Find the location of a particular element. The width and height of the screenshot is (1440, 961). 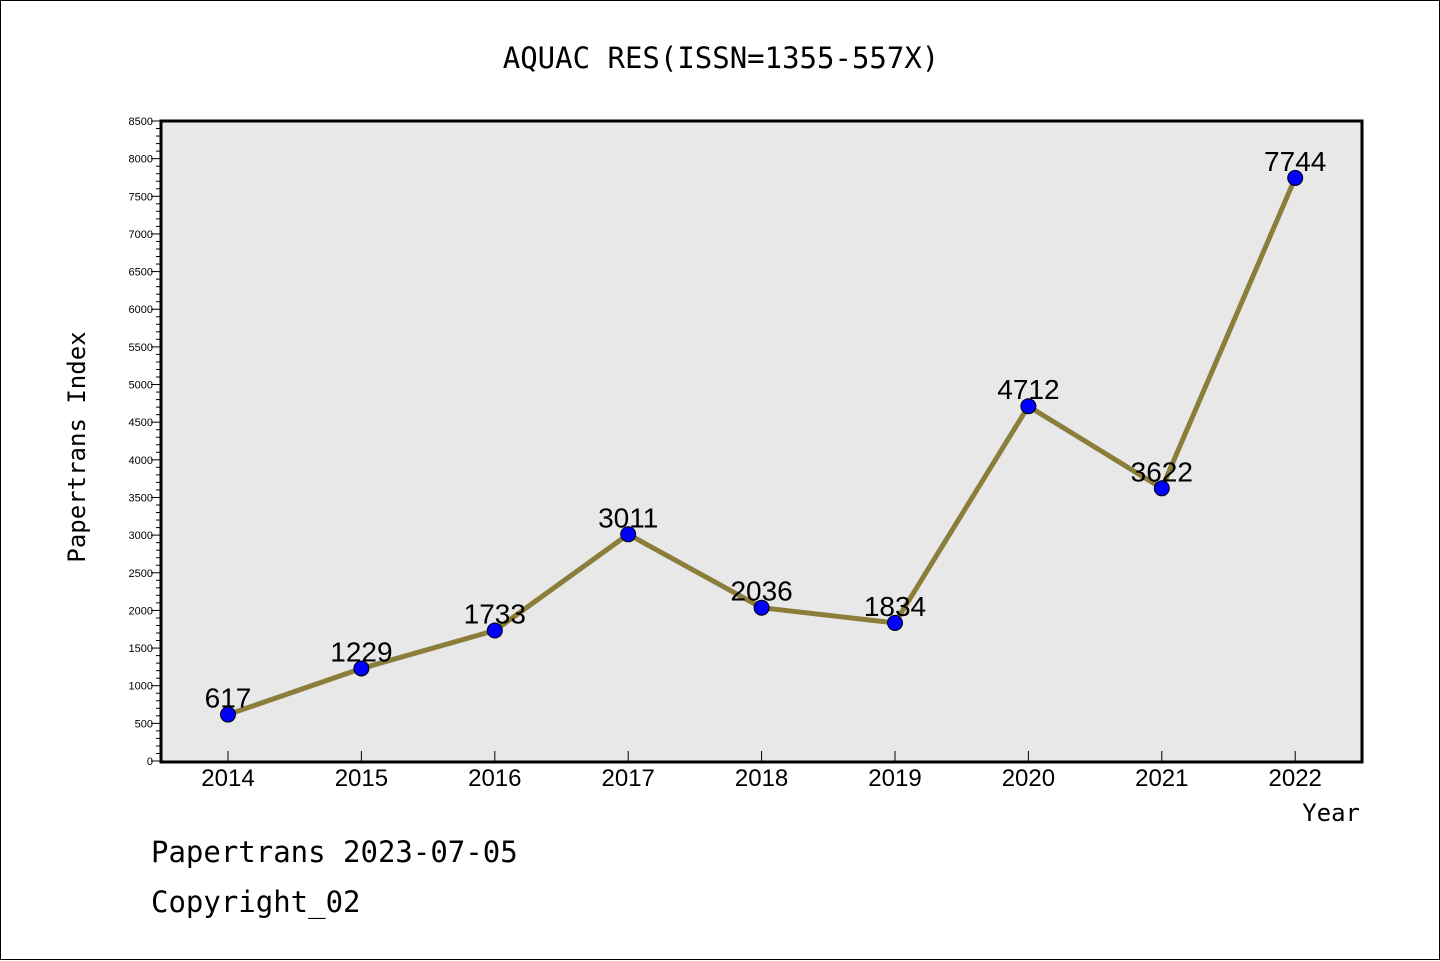

y-tick-label: 8000 is located at coordinates (141, 160).